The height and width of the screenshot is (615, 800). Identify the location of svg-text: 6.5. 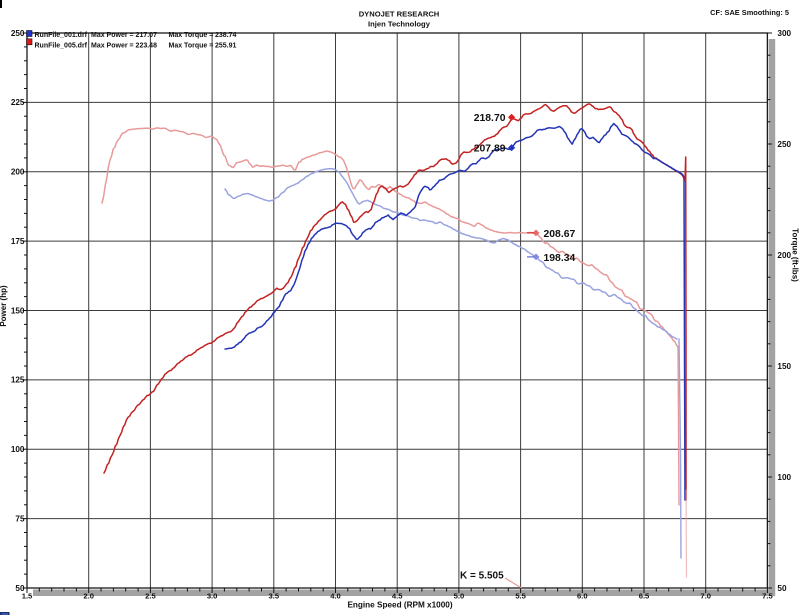
(644, 596).